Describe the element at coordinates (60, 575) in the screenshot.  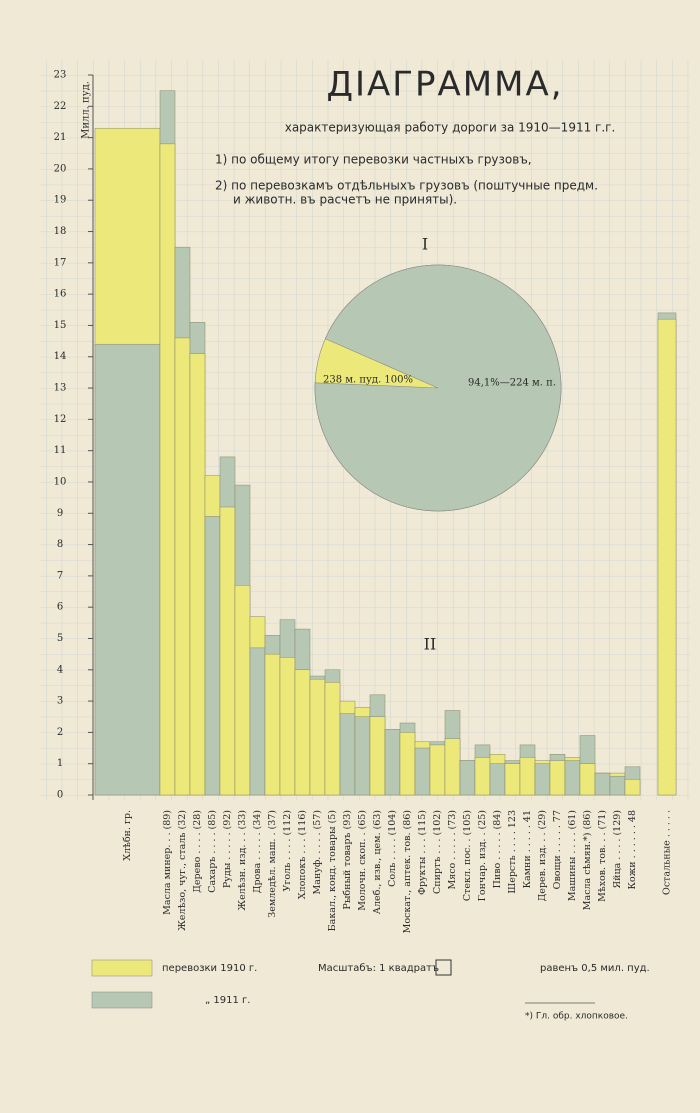
I see `y-tick-label: 7` at that location.